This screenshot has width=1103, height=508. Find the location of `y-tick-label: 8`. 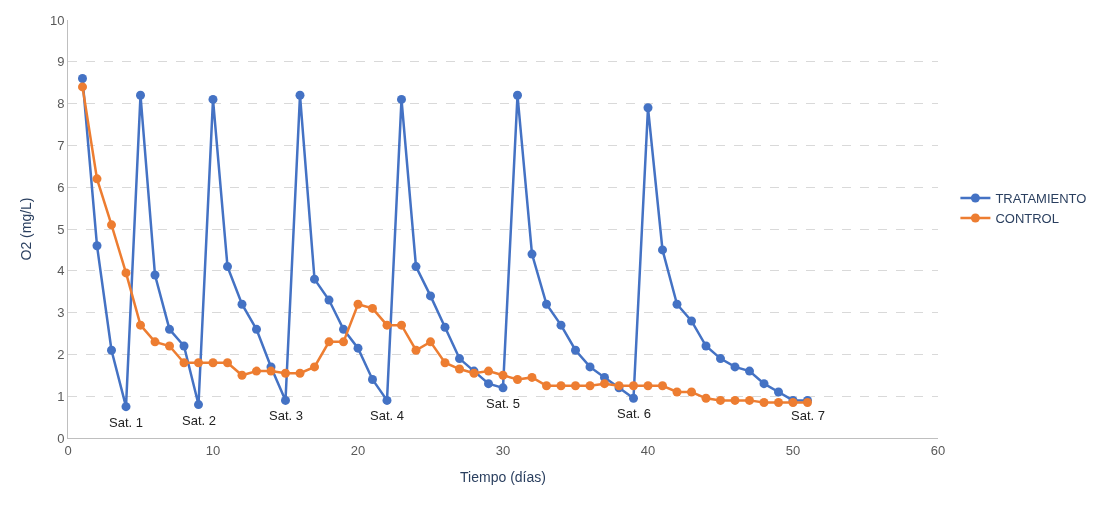

y-tick-label: 8 is located at coordinates (61, 104).